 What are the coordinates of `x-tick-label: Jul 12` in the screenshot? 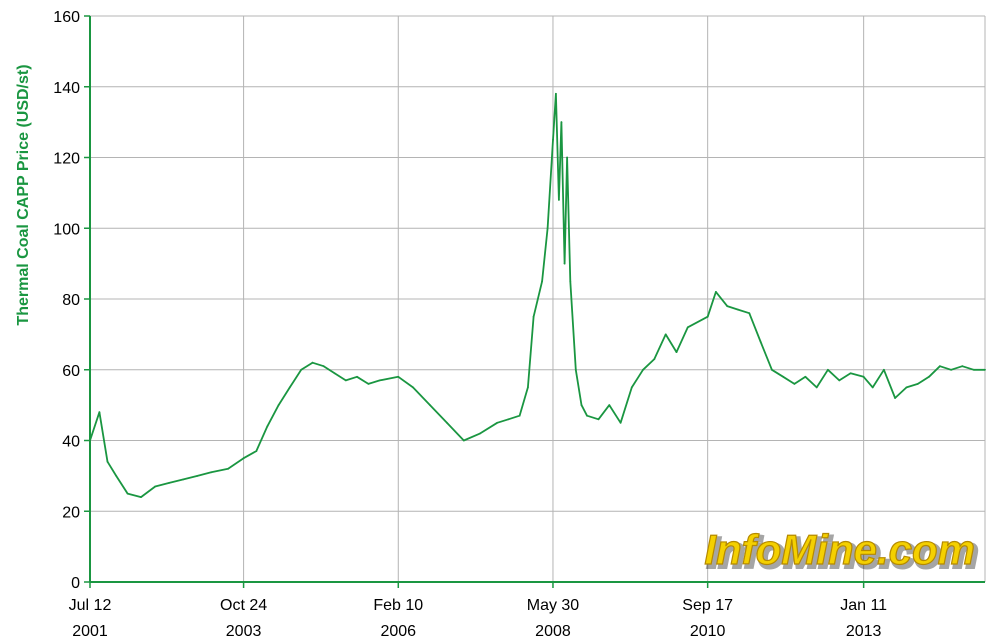 It's located at (90, 605).